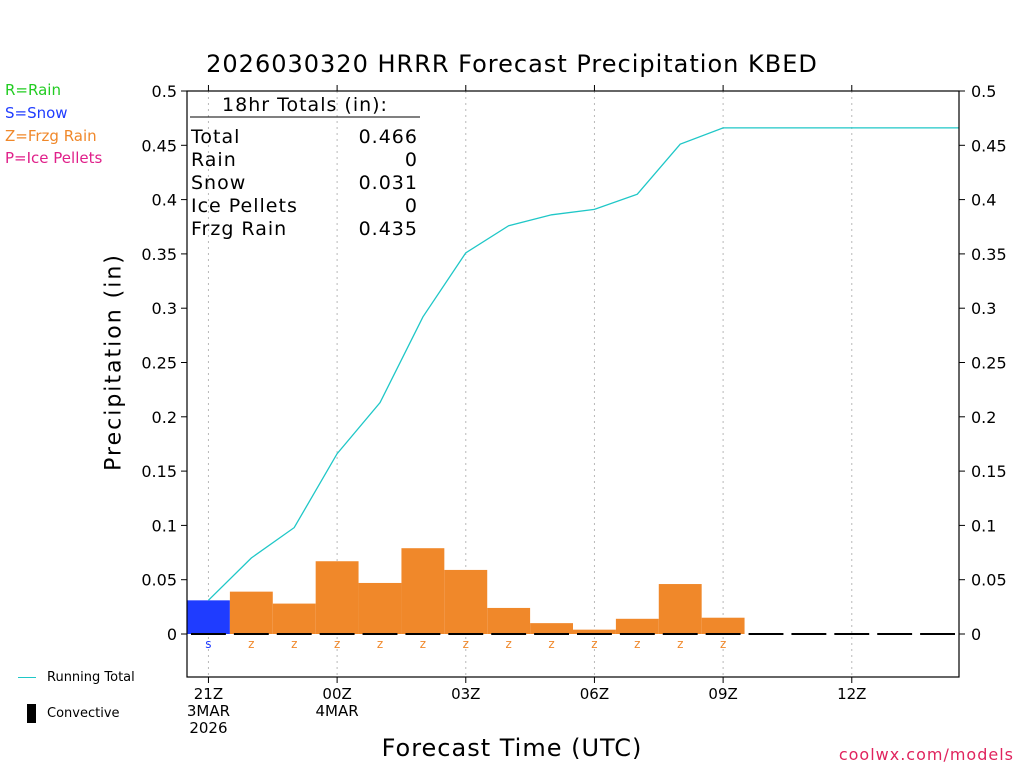 Image resolution: width=1024 pixels, height=768 pixels. I want to click on totals-row-label: Snow, so click(218, 183).